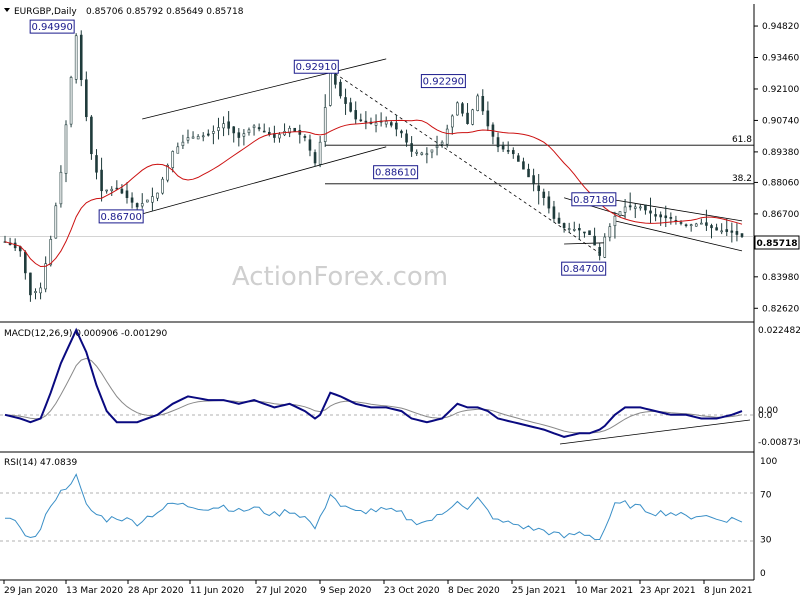  What do you see at coordinates (94, 591) in the screenshot?
I see `date-tick-label: 13 Mar 2020` at bounding box center [94, 591].